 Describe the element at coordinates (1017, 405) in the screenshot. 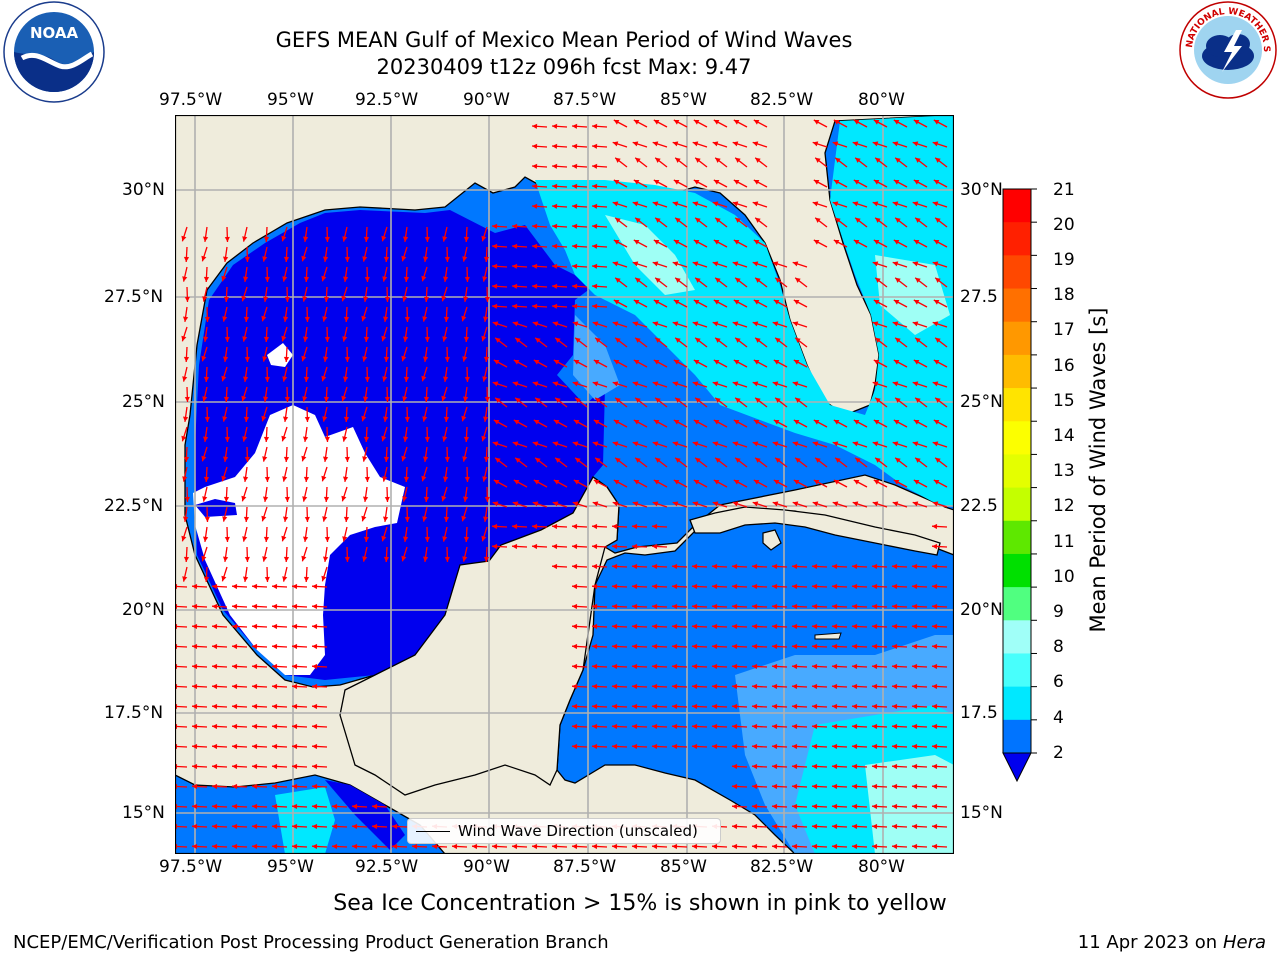

I see `colorbar-segment` at that location.